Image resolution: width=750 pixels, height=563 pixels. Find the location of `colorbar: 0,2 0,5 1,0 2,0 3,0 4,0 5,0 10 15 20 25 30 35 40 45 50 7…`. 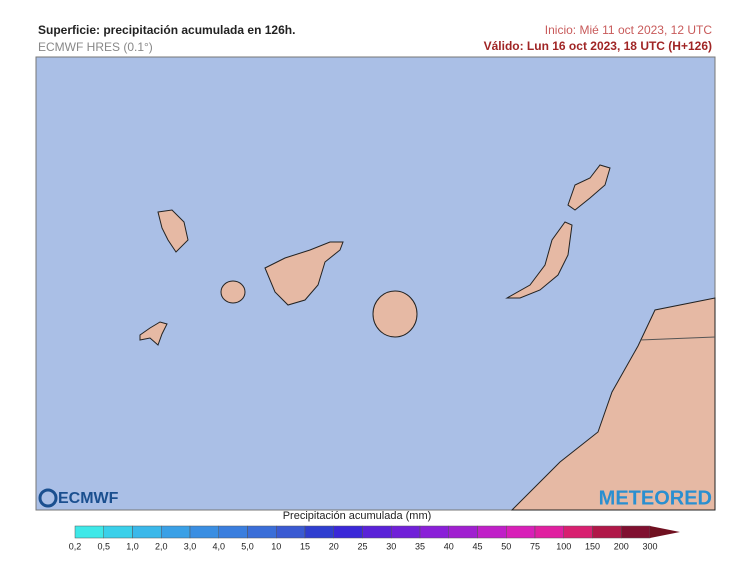

colorbar: 0,2 0,5 1,0 2,0 3,0 4,0 5,0 10 15 20 25 30 35 40 45 50 7… is located at coordinates (374, 538).